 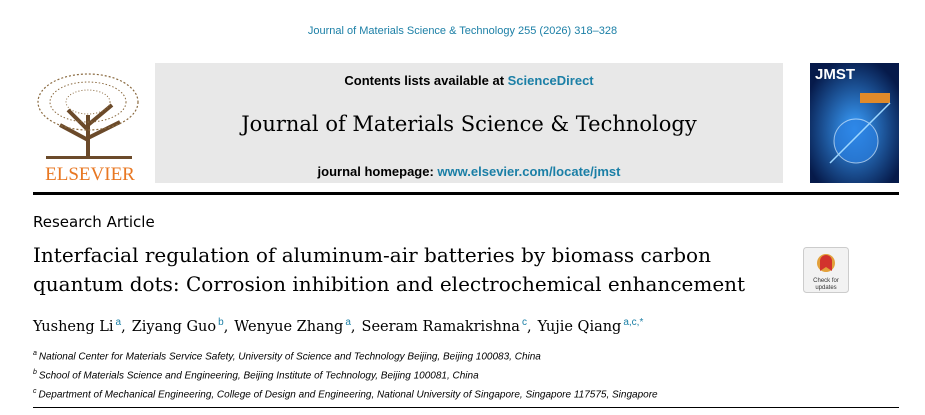 What do you see at coordinates (35, 372) in the screenshot?
I see `affiliation-mark: b` at bounding box center [35, 372].